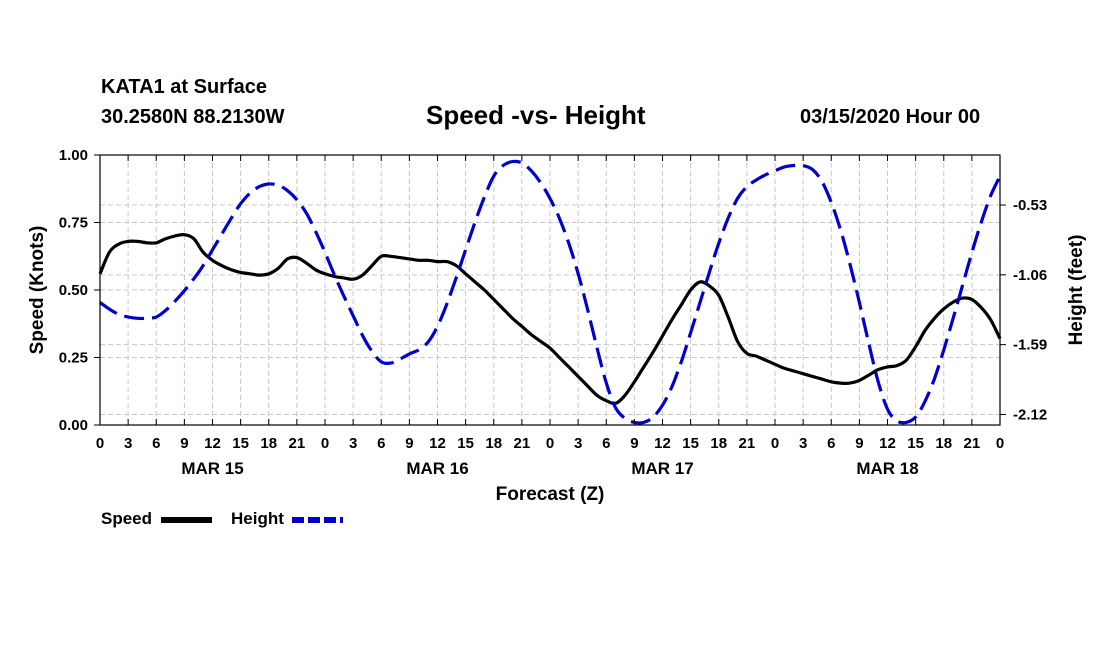 This screenshot has width=1100, height=650. What do you see at coordinates (1076, 290) in the screenshot?
I see `y-axis-label-right: Height (feet)` at bounding box center [1076, 290].